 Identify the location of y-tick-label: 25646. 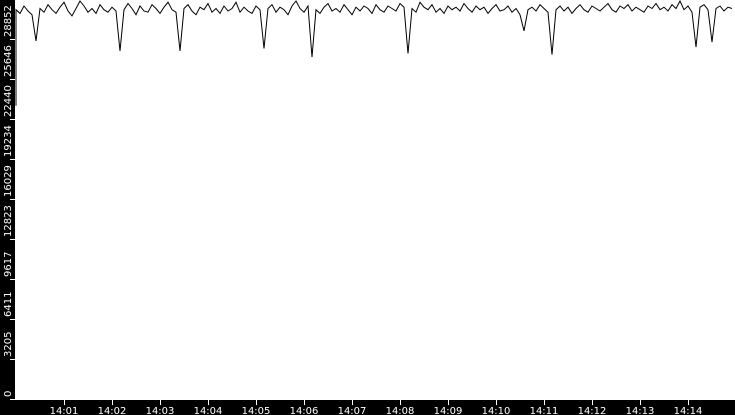
(8, 61).